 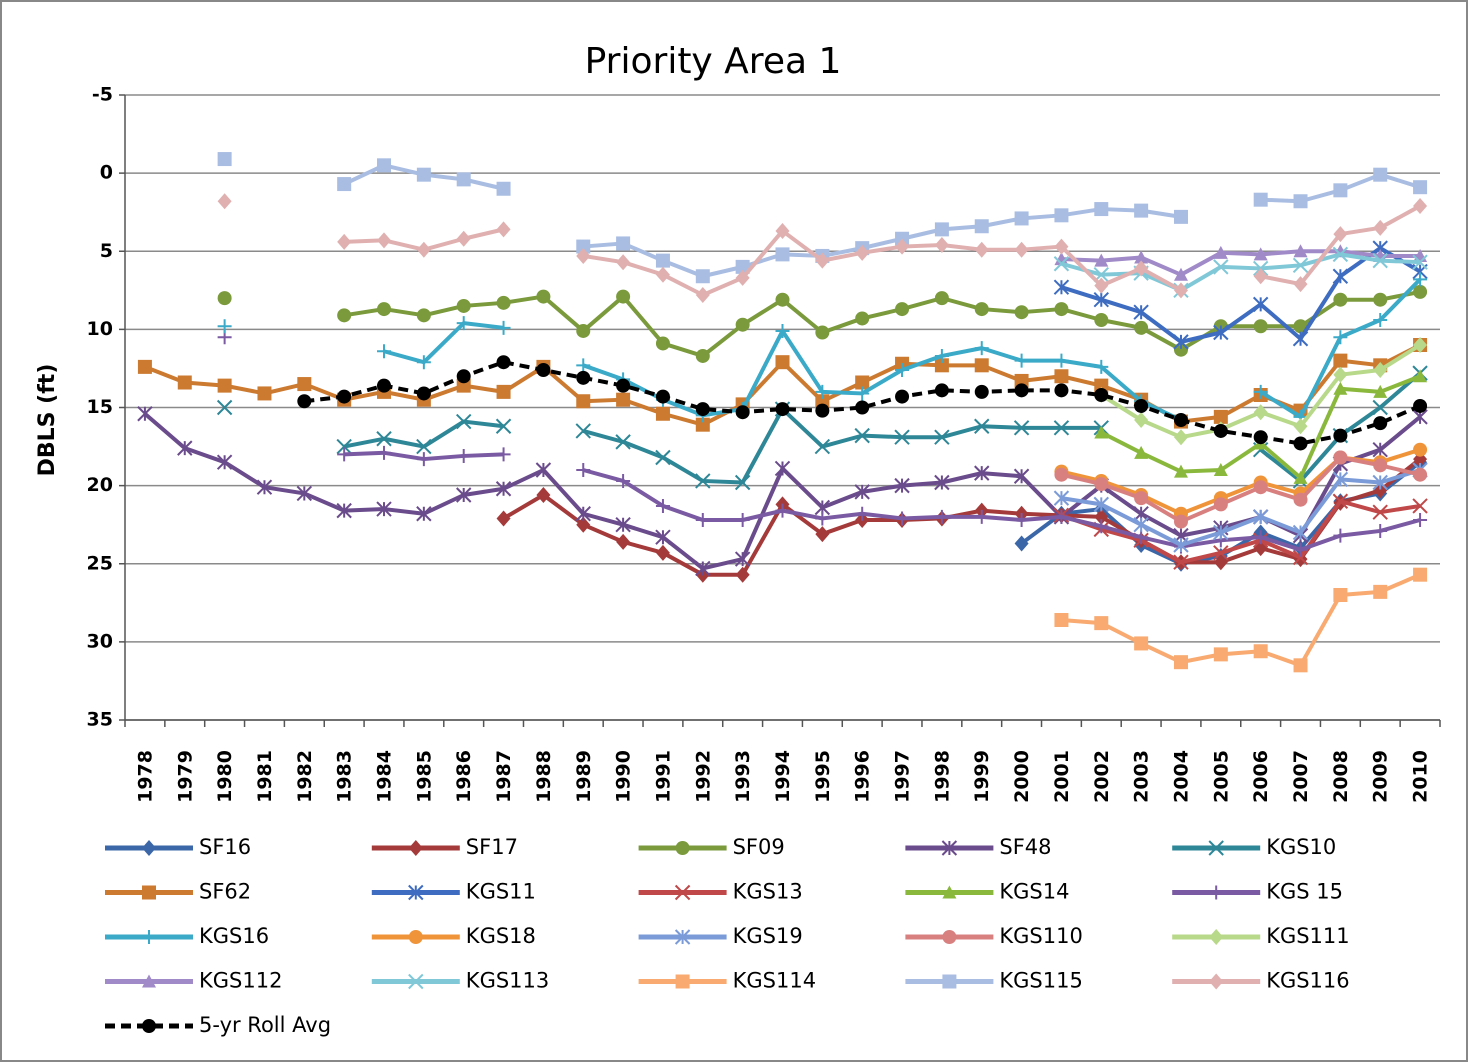 What do you see at coordinates (464, 776) in the screenshot?
I see `x-tick-label: 1986` at bounding box center [464, 776].